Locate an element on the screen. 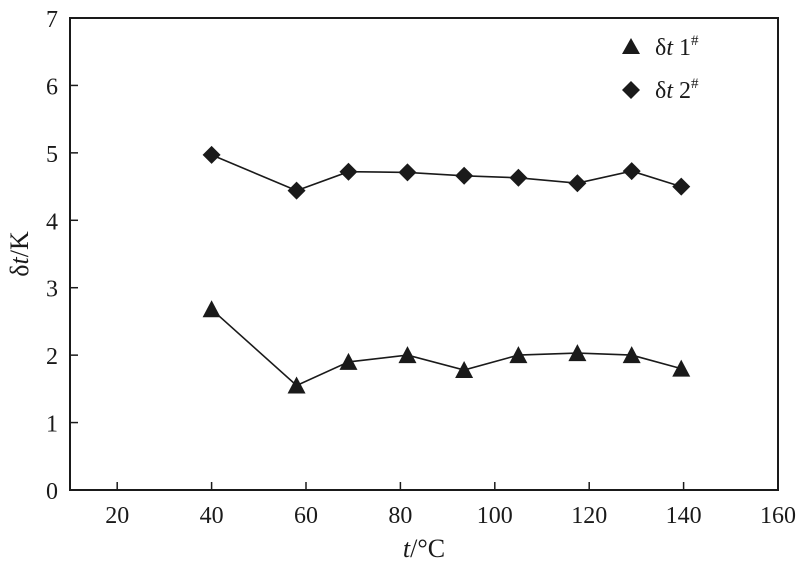  legend-marker-diamond is located at coordinates (631, 90).